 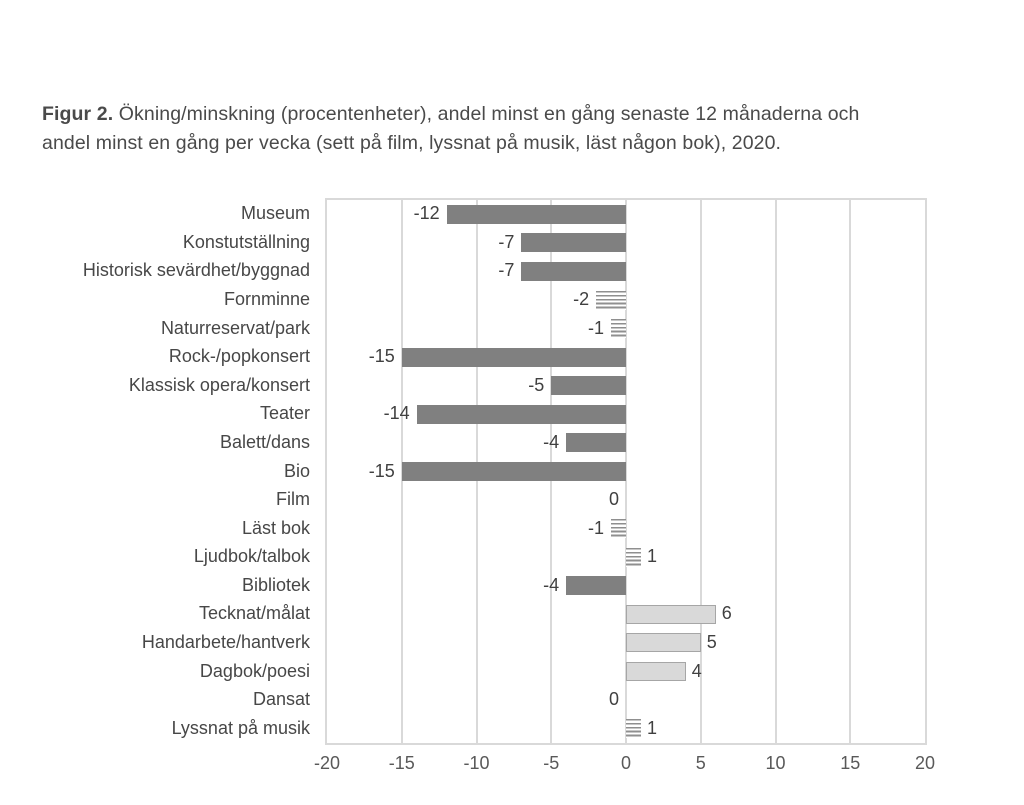 I want to click on category-label: Dagbok/poesi, so click(x=254, y=670).